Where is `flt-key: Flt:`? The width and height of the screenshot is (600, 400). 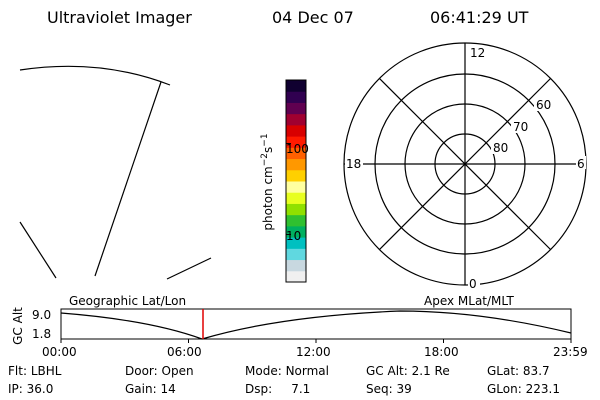 flt-key: Flt: is located at coordinates (17, 371).